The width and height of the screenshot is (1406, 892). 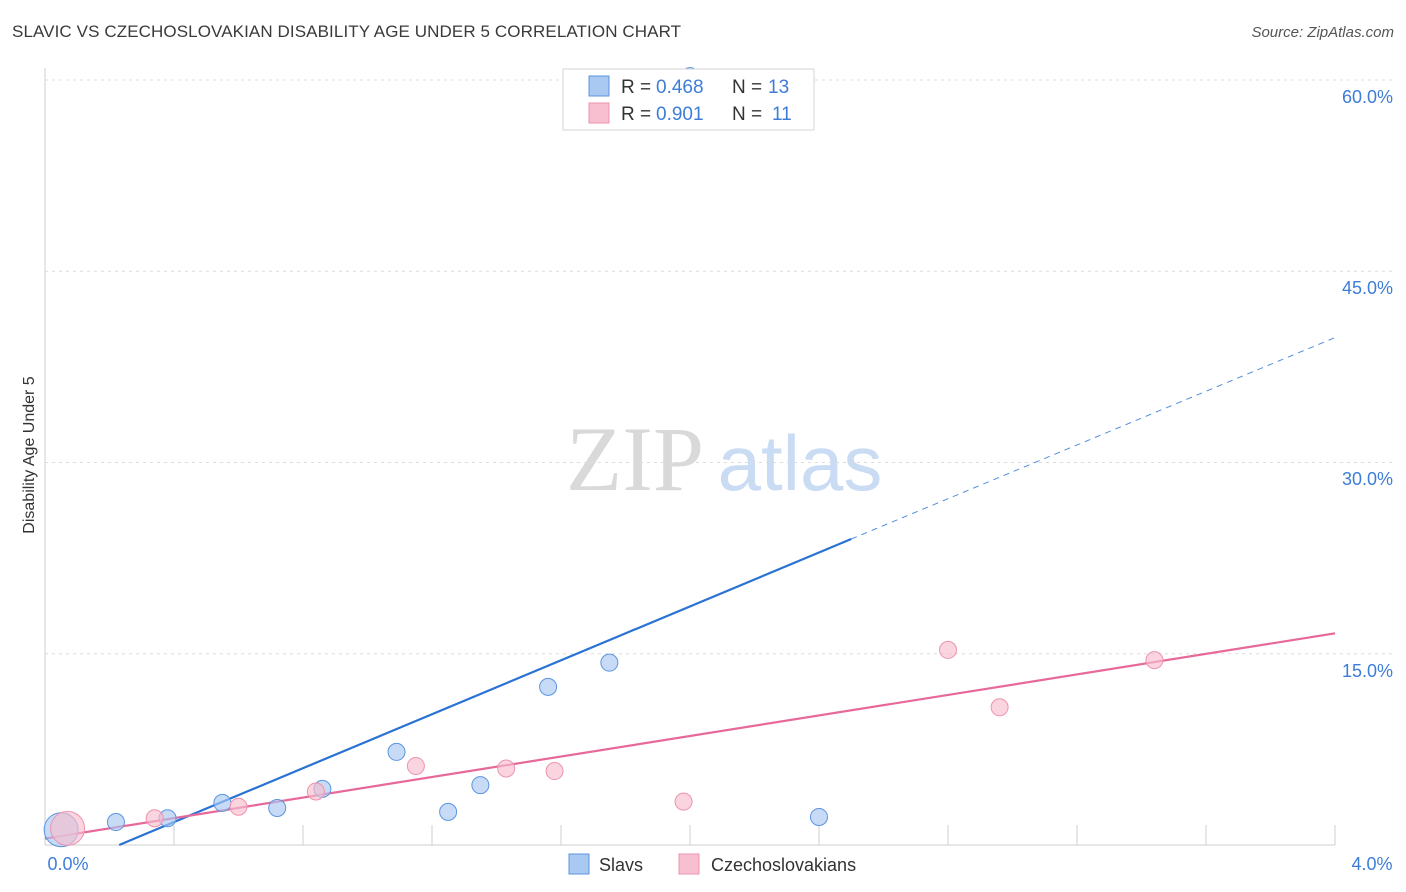 What do you see at coordinates (579, 864) in the screenshot?
I see `bottom-legend-swatch-slavs` at bounding box center [579, 864].